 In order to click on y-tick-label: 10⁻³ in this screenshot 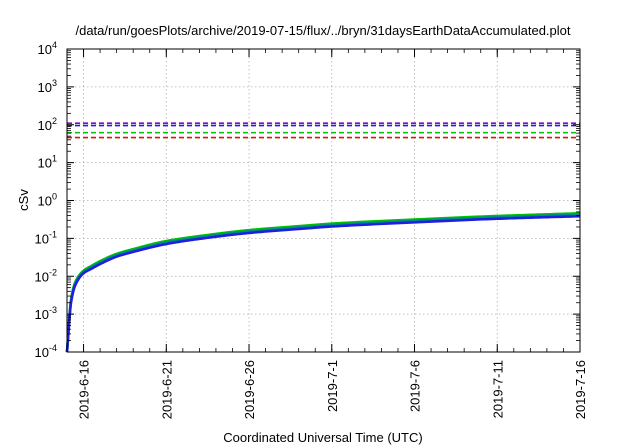, I will do `click(46, 313)`.